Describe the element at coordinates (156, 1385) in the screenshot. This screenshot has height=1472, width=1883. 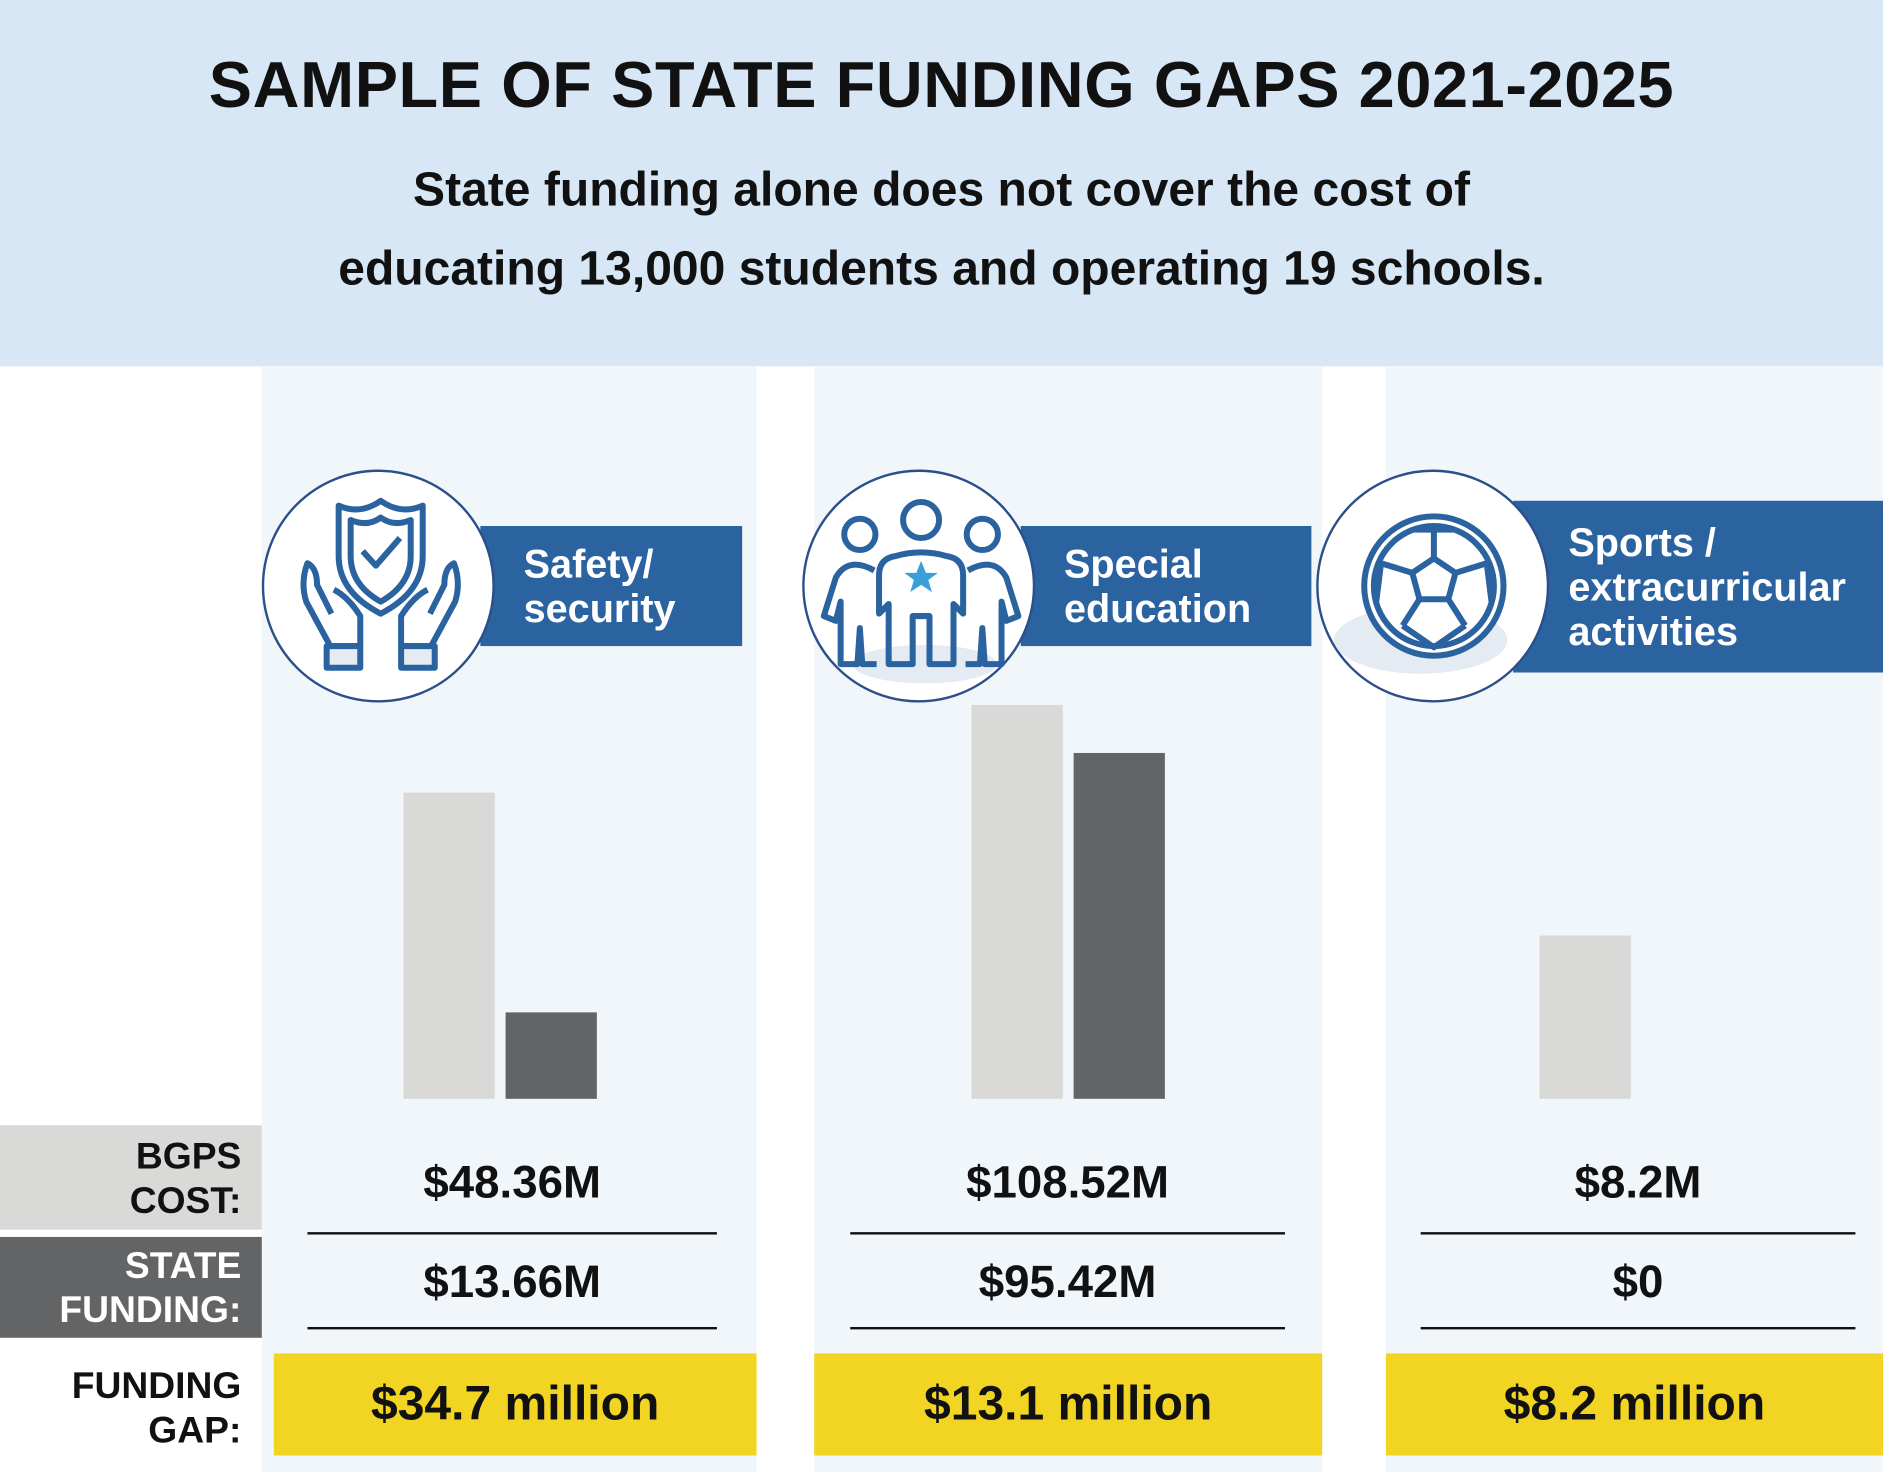
I see `label-text: FUNDING` at that location.